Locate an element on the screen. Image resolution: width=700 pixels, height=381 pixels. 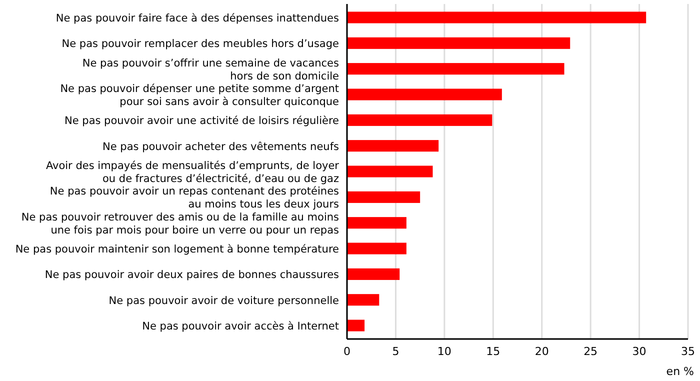
x-tick-label: 10 is located at coordinates (444, 351).